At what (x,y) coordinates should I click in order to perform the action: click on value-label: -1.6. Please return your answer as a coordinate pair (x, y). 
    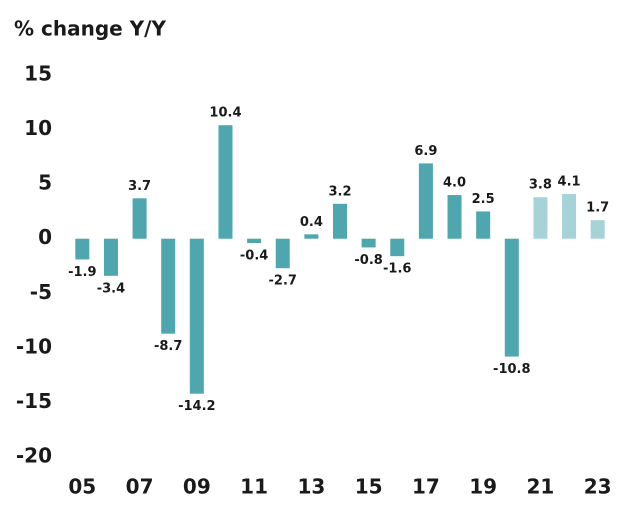
    Looking at the image, I should click on (397, 269).